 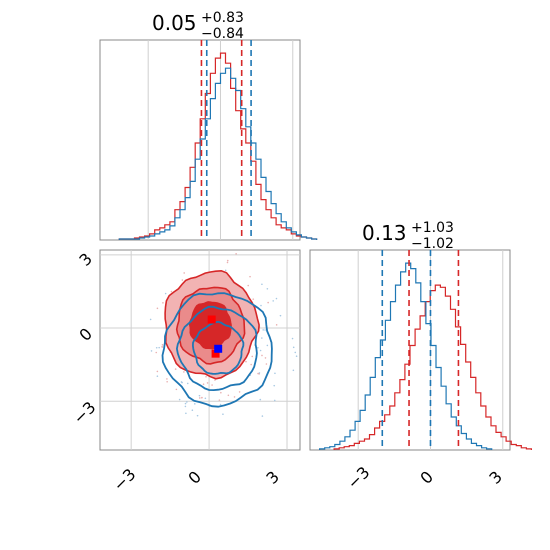 What do you see at coordinates (215, 336) in the screenshot?
I see `mode-markers` at bounding box center [215, 336].